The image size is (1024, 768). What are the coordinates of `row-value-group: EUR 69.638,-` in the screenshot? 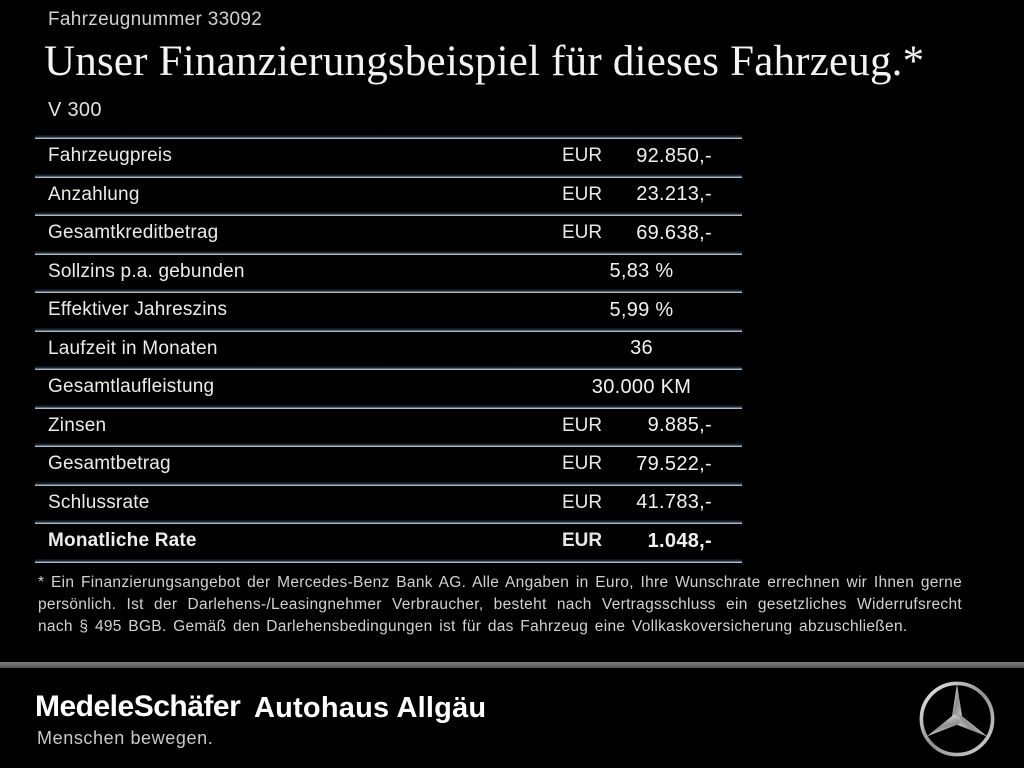 It's located at (643, 233).